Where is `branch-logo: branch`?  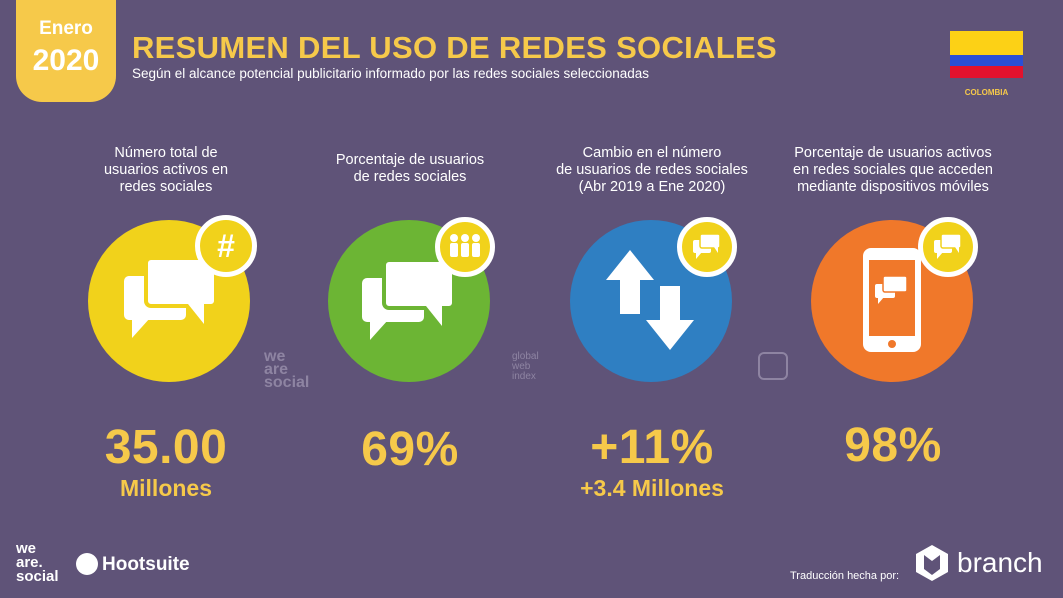
branch-logo: branch is located at coordinates (1000, 562).